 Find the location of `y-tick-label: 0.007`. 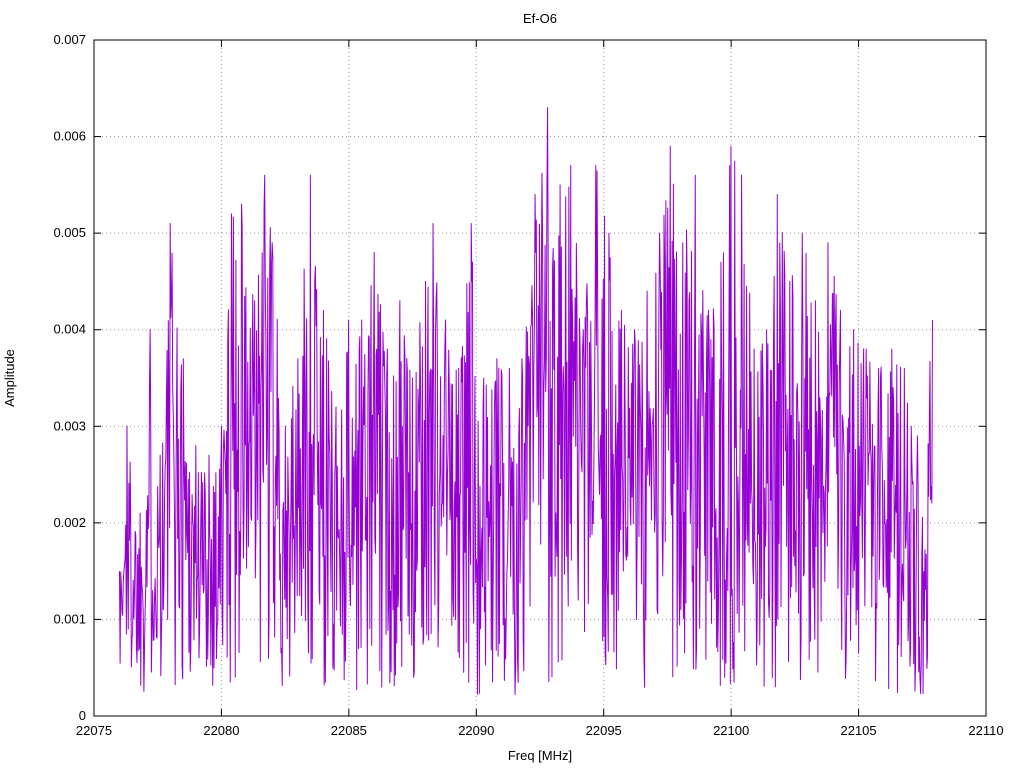

y-tick-label: 0.007 is located at coordinates (69, 39).